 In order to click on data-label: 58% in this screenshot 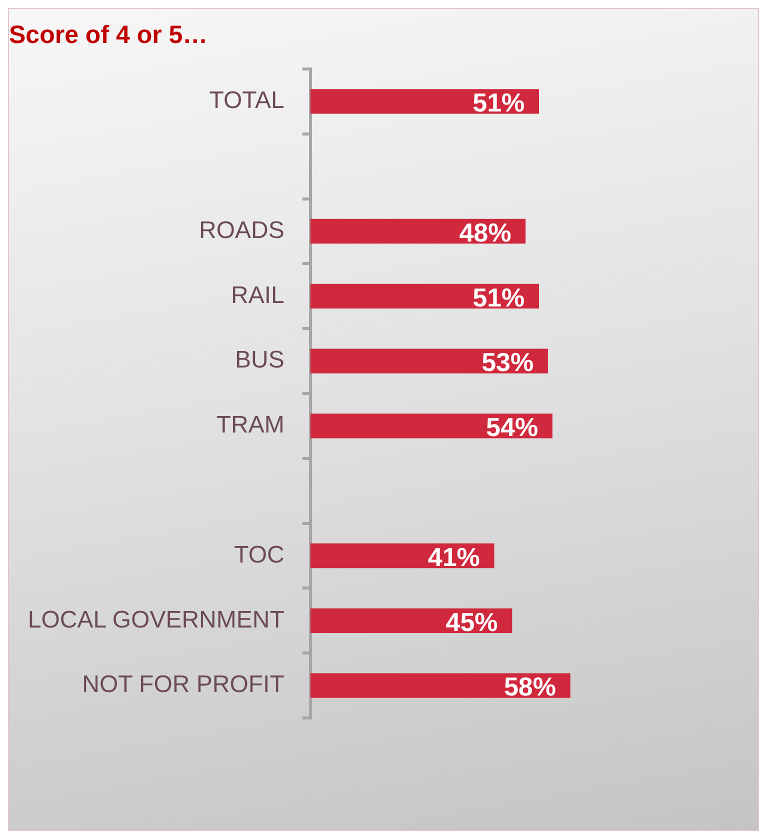, I will do `click(530, 687)`.